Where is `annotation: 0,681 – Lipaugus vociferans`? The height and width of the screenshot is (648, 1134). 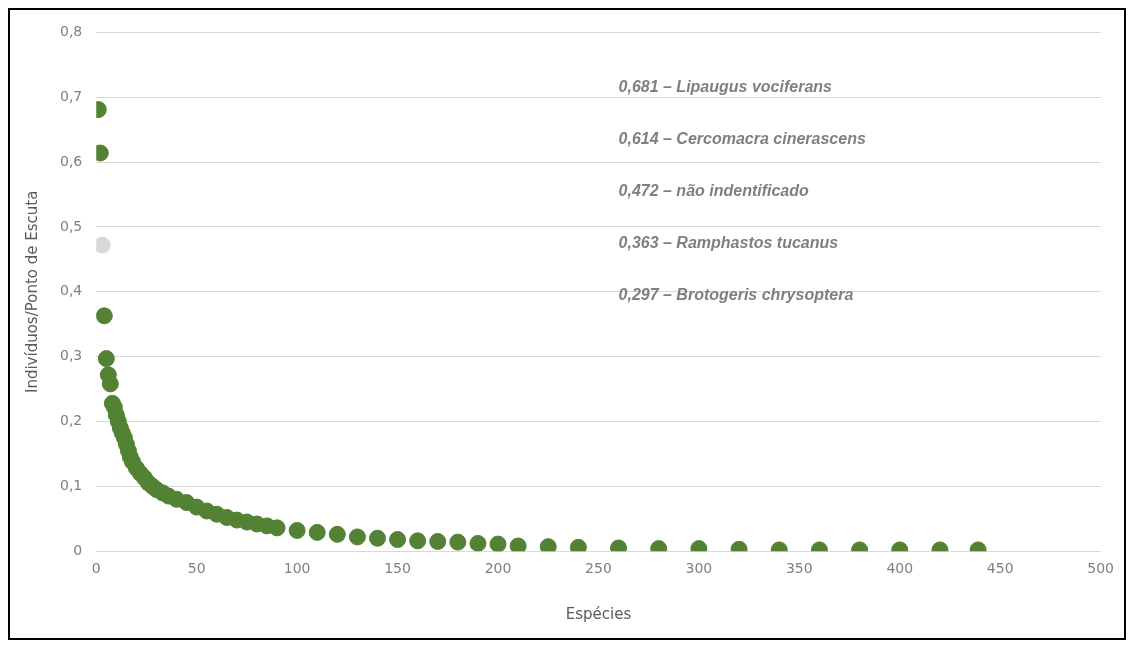
annotation: 0,681 – Lipaugus vociferans is located at coordinates (725, 86).